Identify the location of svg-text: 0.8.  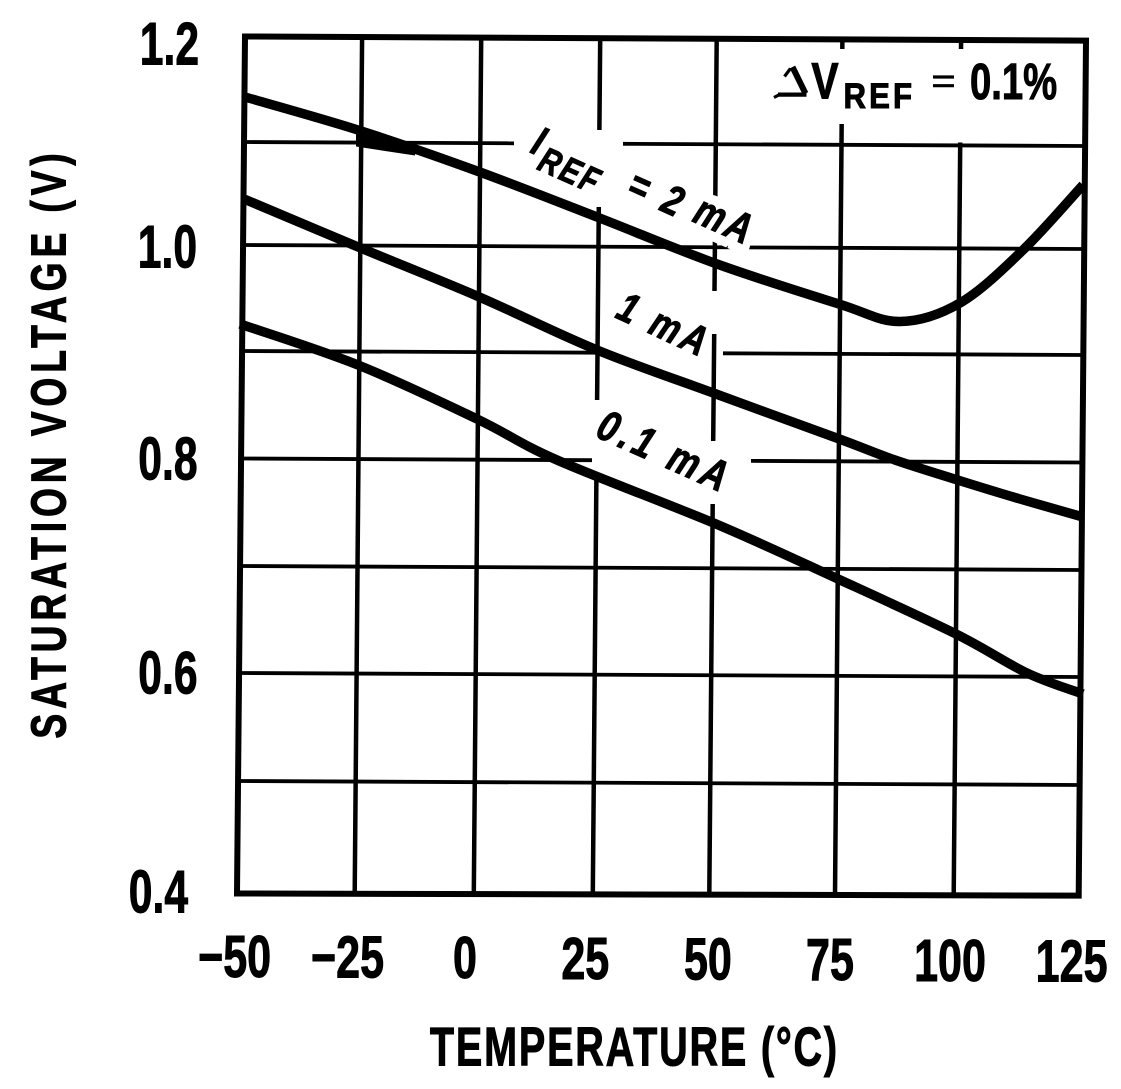
(167, 460).